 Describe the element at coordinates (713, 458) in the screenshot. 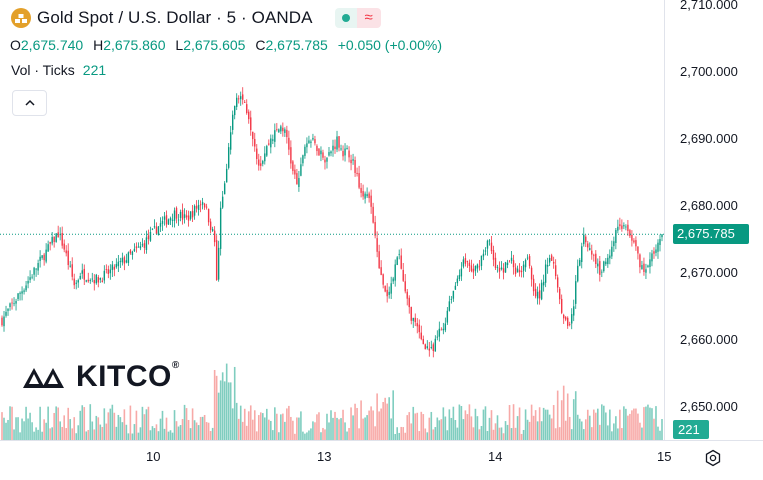

I see `chart-settings-button` at that location.